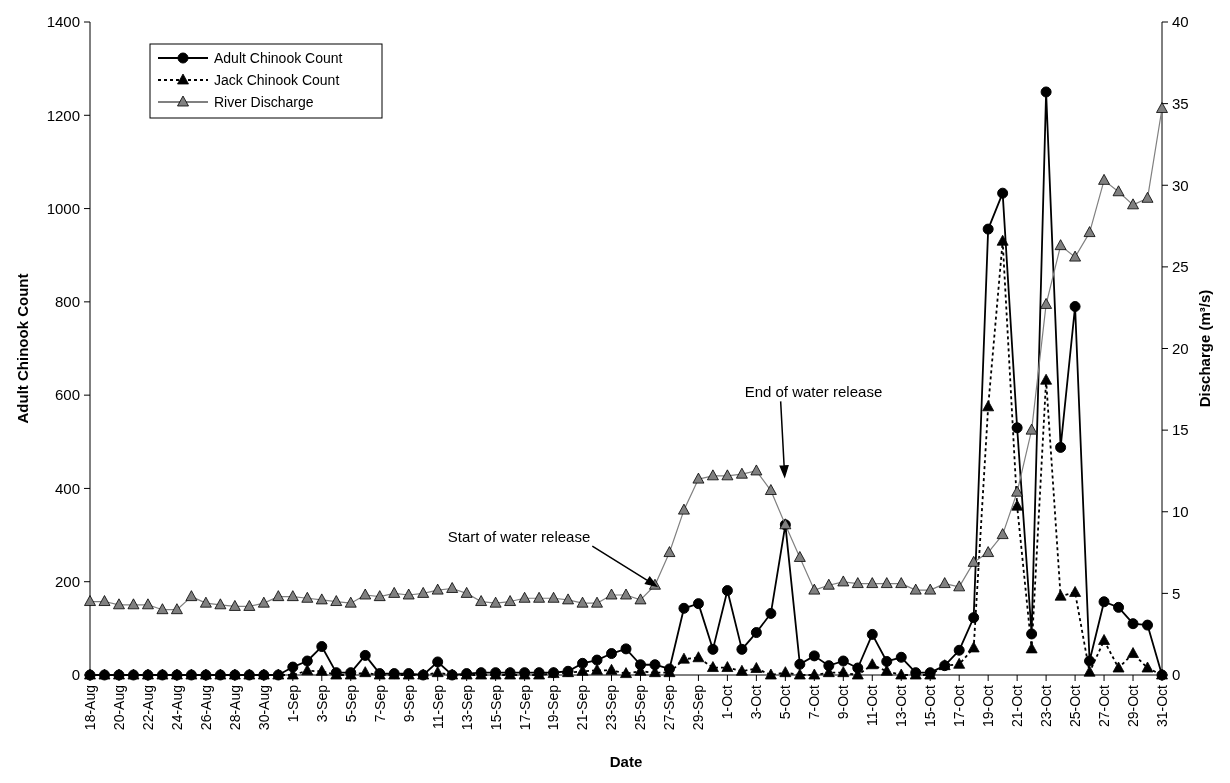 The height and width of the screenshot is (783, 1230). Describe the element at coordinates (814, 702) in the screenshot. I see `x-tick-label: 7-Oct` at that location.